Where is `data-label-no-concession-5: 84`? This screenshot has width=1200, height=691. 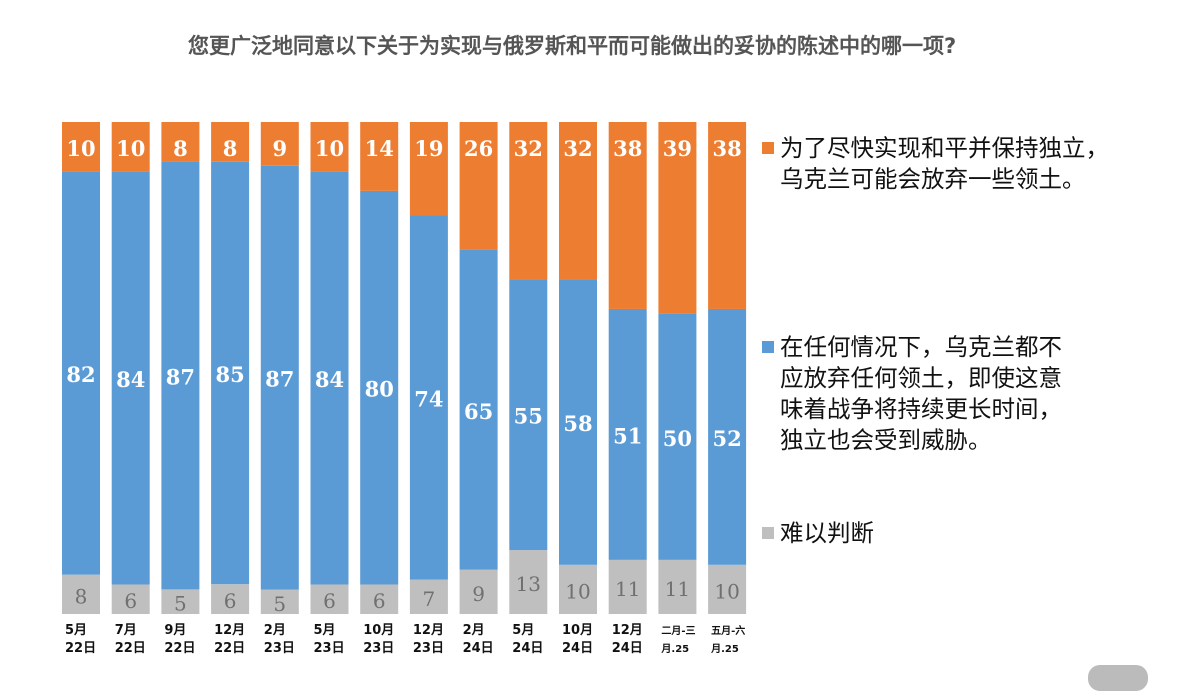 data-label-no-concession-5: 84 is located at coordinates (329, 379).